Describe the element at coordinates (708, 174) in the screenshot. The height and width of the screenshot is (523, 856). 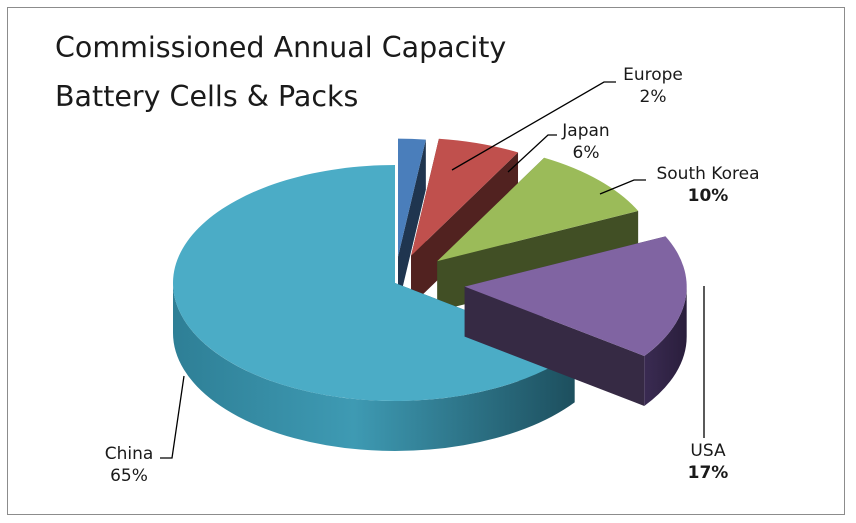
I see `data-label-south-korea-name: South Korea` at that location.